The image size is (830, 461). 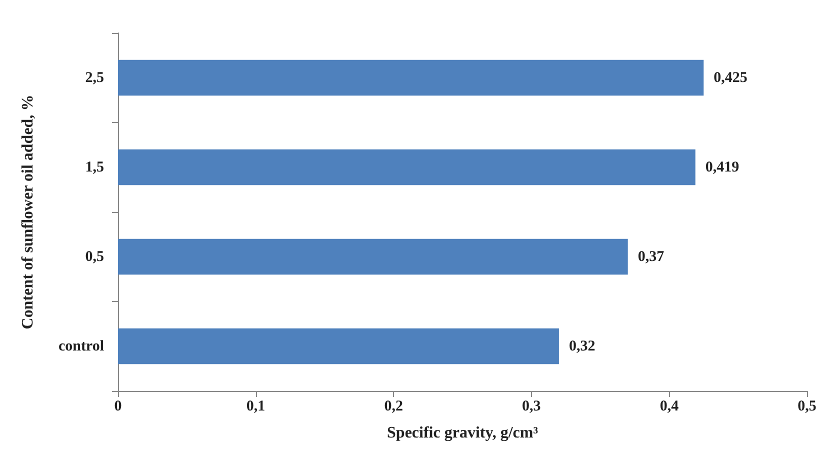 I want to click on y-tick-label: control, so click(x=81, y=346).